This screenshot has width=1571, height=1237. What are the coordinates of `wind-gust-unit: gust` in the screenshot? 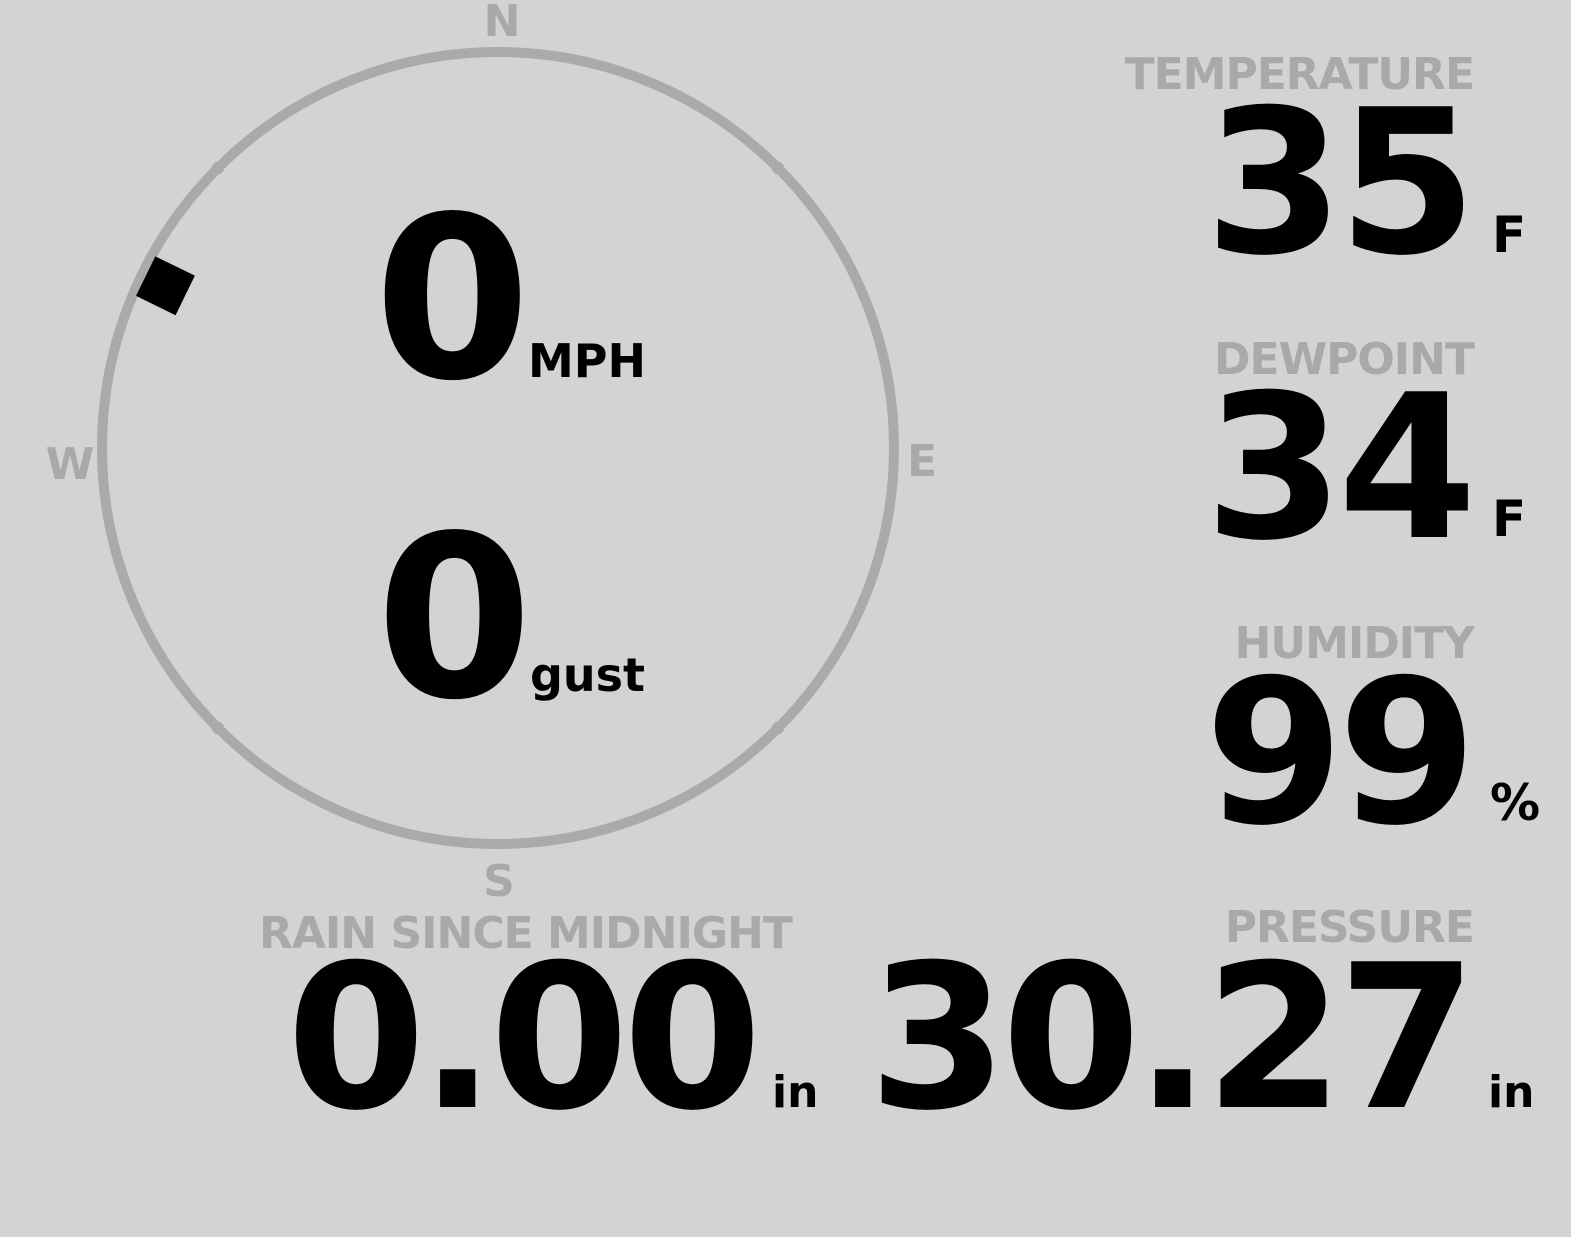 It's located at (588, 675).